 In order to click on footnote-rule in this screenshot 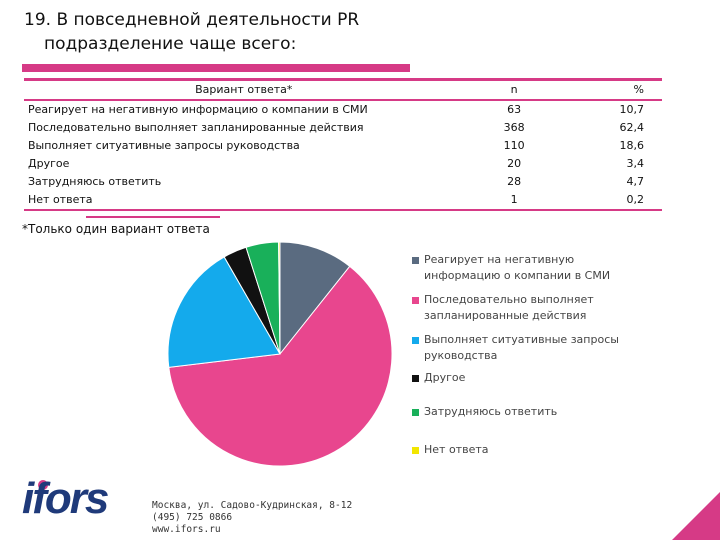, I will do `click(153, 217)`.